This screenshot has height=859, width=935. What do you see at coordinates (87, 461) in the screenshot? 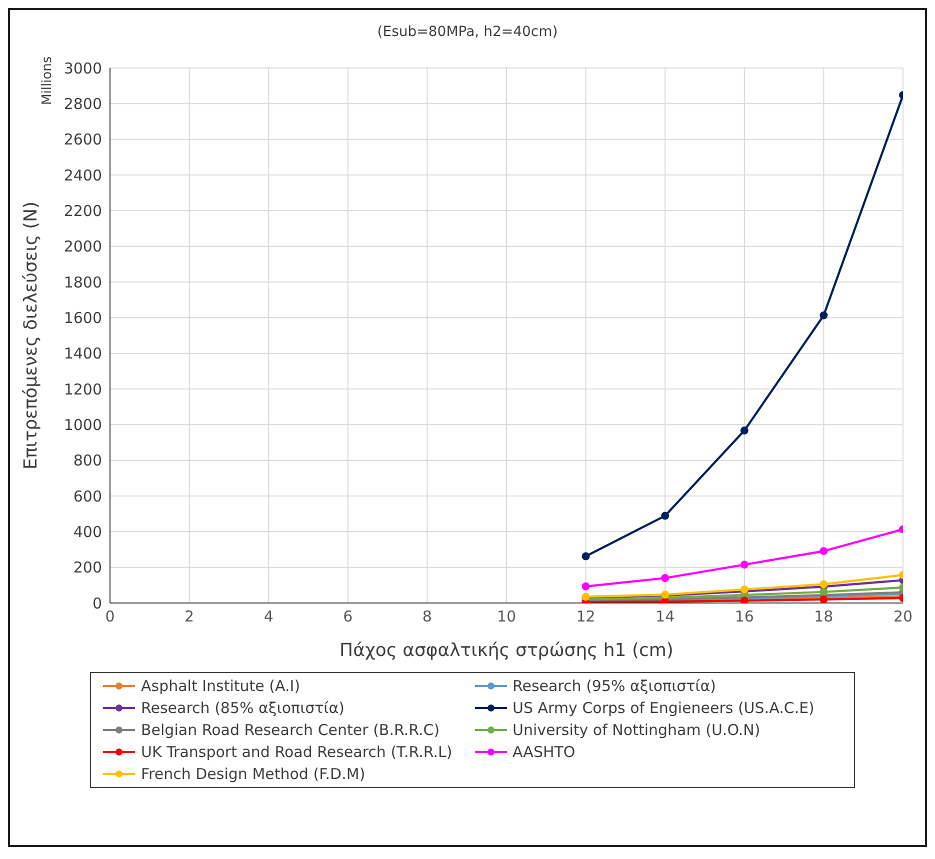
I see `y-tick-label: 800` at bounding box center [87, 461].